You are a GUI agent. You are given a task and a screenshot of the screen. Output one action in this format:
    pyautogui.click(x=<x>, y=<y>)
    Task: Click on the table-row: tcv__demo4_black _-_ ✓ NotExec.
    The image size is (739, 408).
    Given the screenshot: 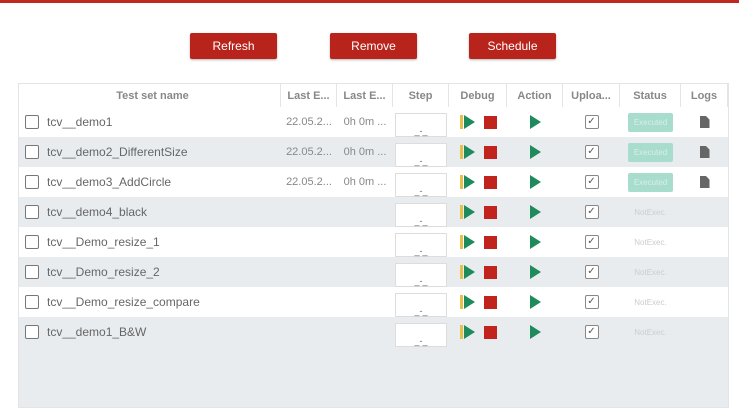 What is the action you would take?
    pyautogui.click(x=373, y=212)
    